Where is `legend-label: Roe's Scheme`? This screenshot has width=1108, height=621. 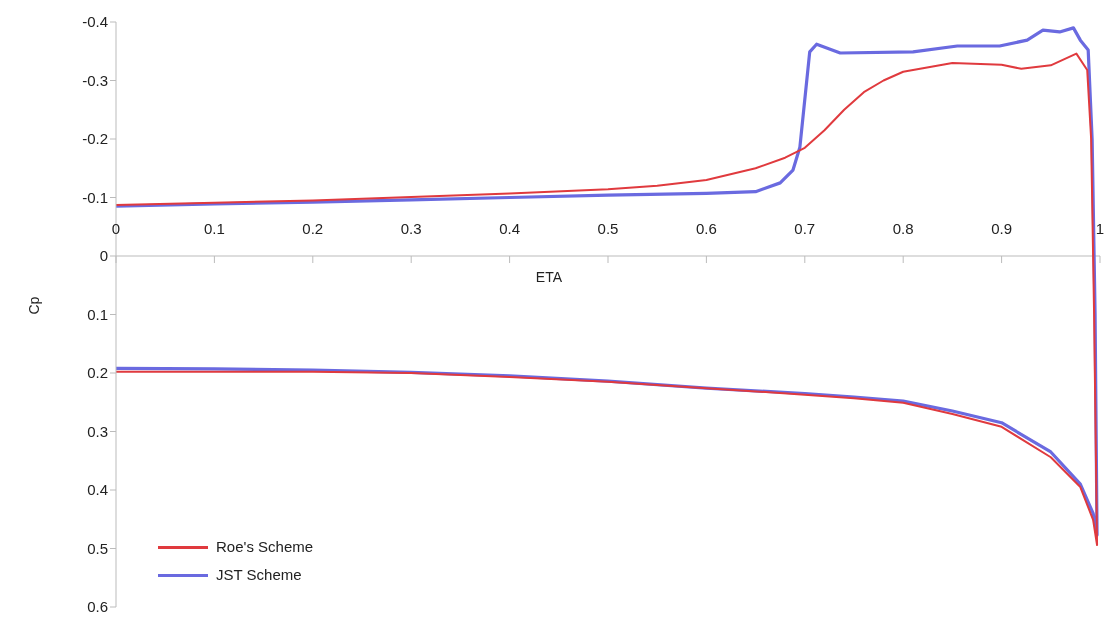 legend-label: Roe's Scheme is located at coordinates (265, 547).